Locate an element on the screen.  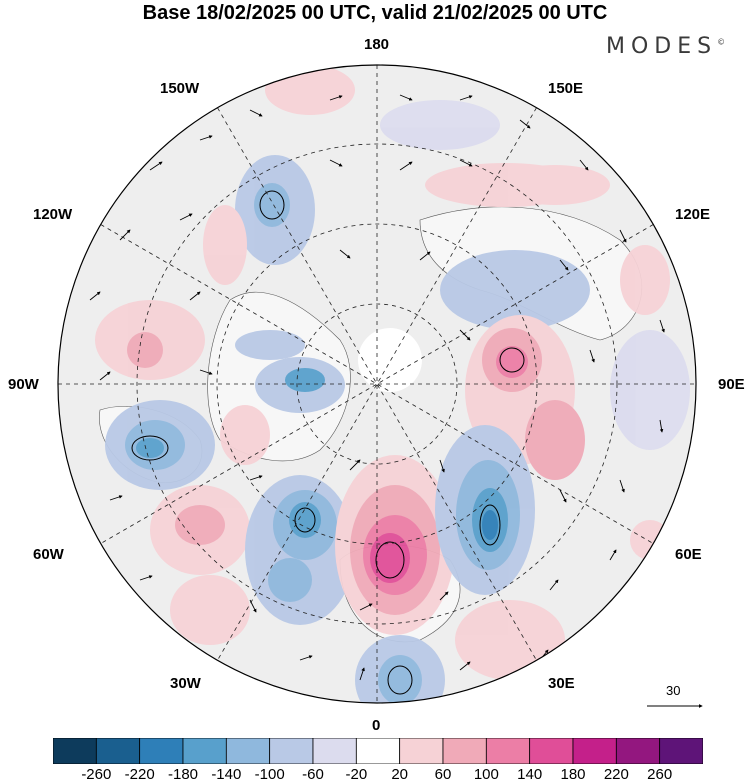
lon-label-180: 180 is located at coordinates (377, 44).